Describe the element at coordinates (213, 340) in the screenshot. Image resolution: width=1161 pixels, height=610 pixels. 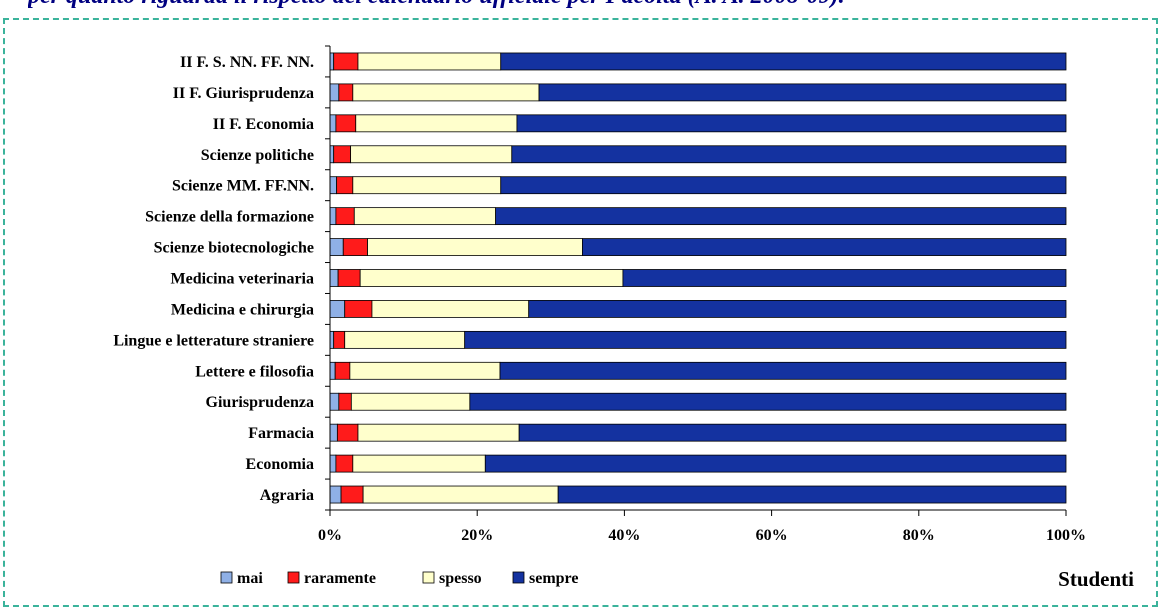
I see `category-label-lingue-e-letterature-straniere: Lingue e letterature straniere` at that location.